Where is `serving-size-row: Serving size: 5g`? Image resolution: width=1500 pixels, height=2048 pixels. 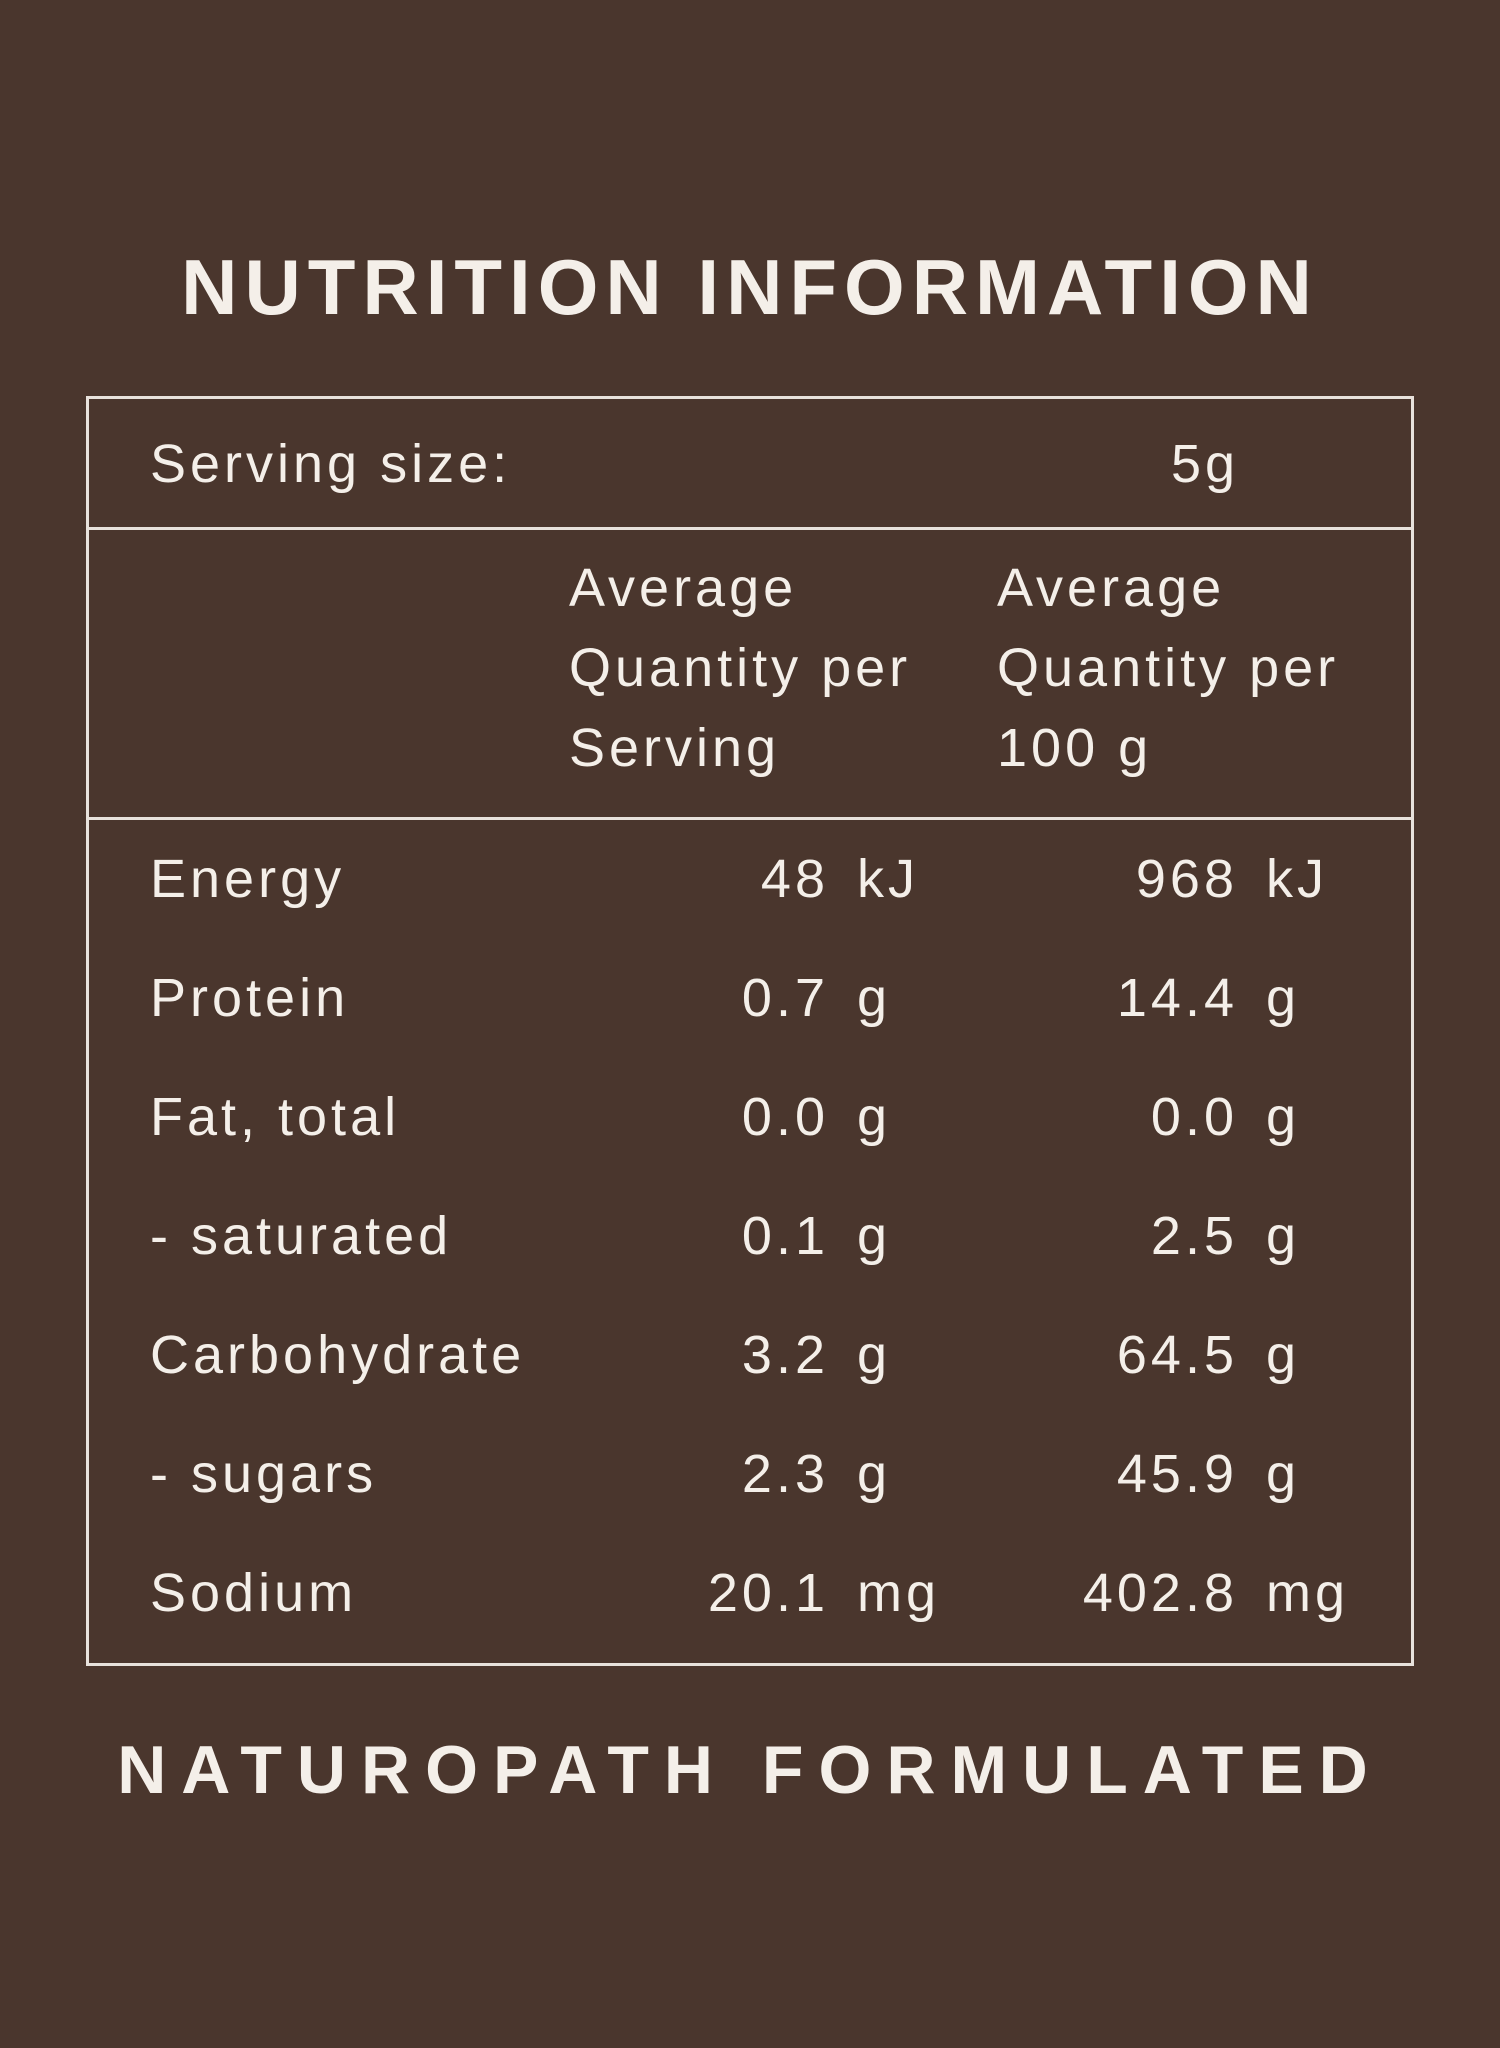
serving-size-row: Serving size: 5g is located at coordinates (750, 464).